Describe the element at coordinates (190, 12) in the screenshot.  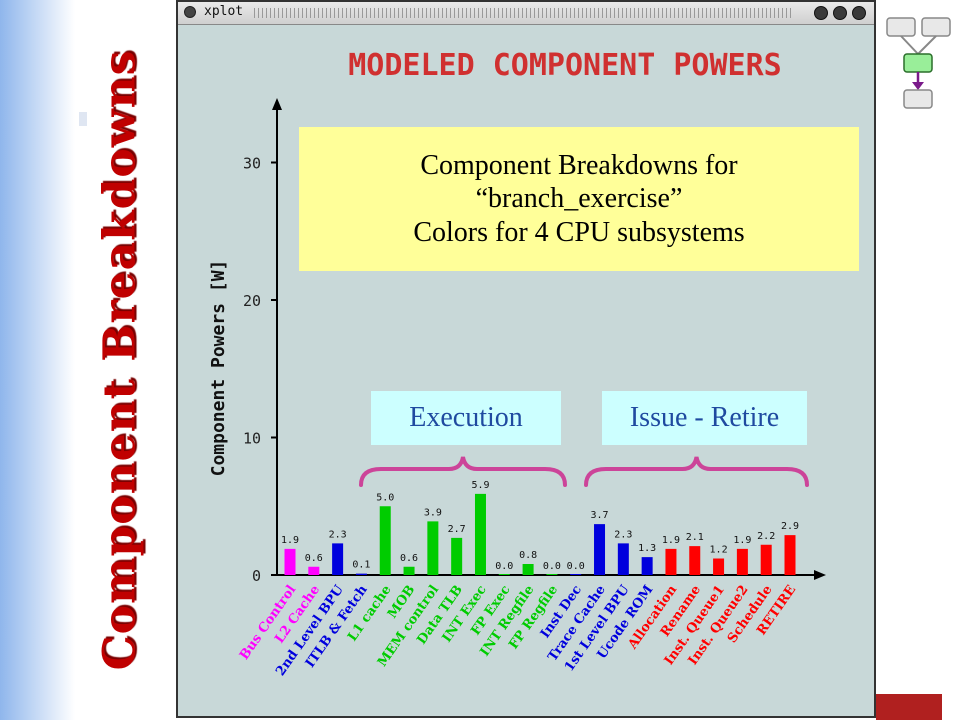
I see `window-menu-icon` at that location.